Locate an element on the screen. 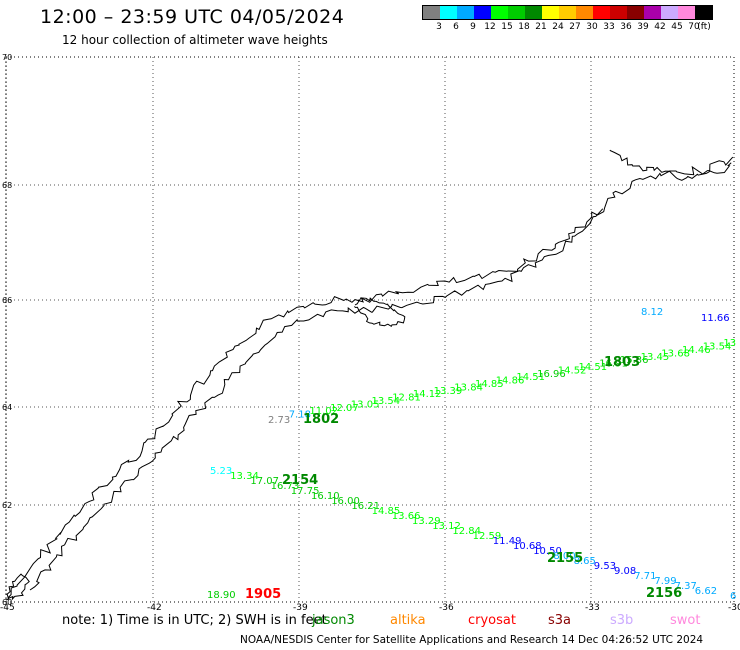  pass-time-label: 1803 is located at coordinates (622, 362).